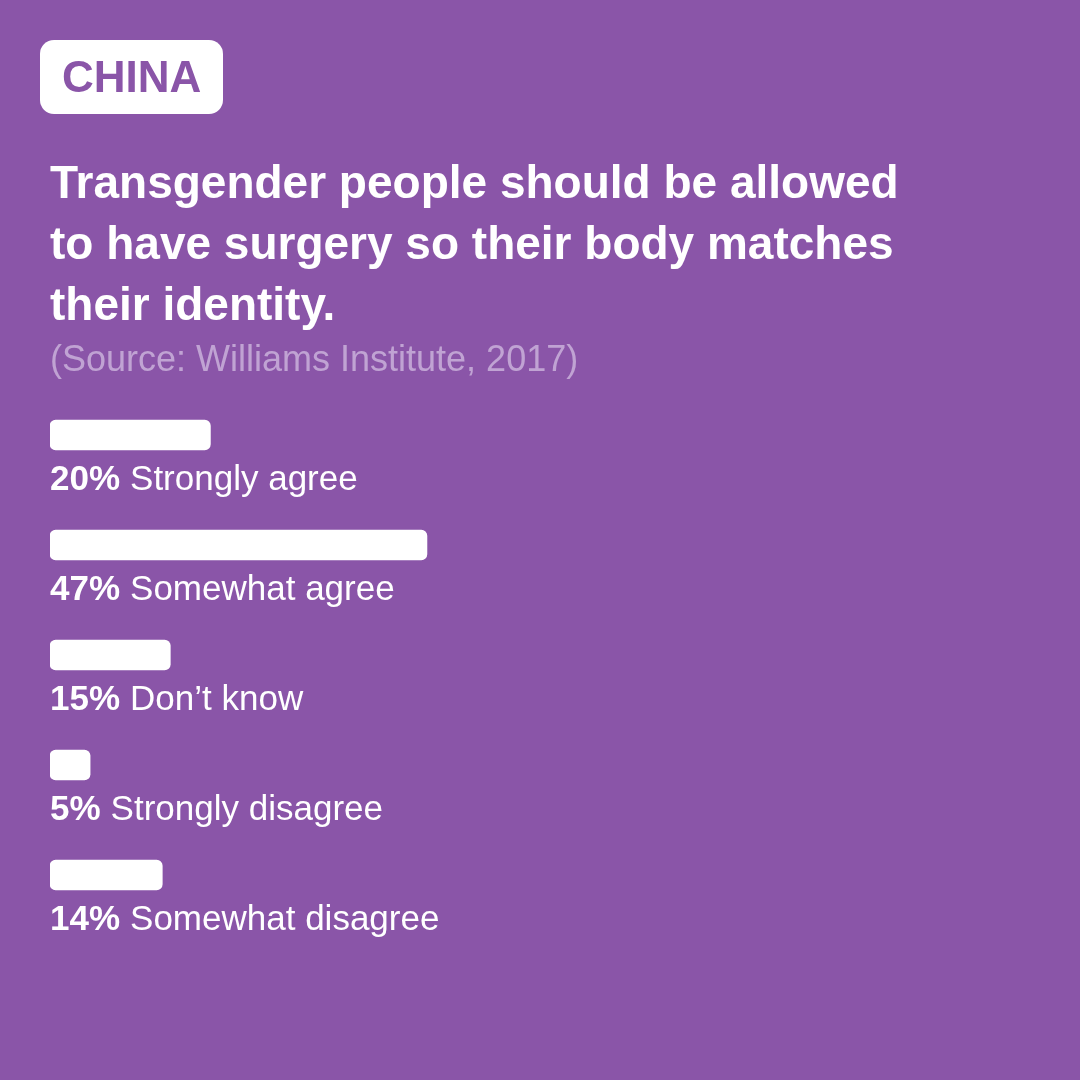 This screenshot has width=1080, height=1080. What do you see at coordinates (75, 807) in the screenshot?
I see `data-label: 5%` at bounding box center [75, 807].